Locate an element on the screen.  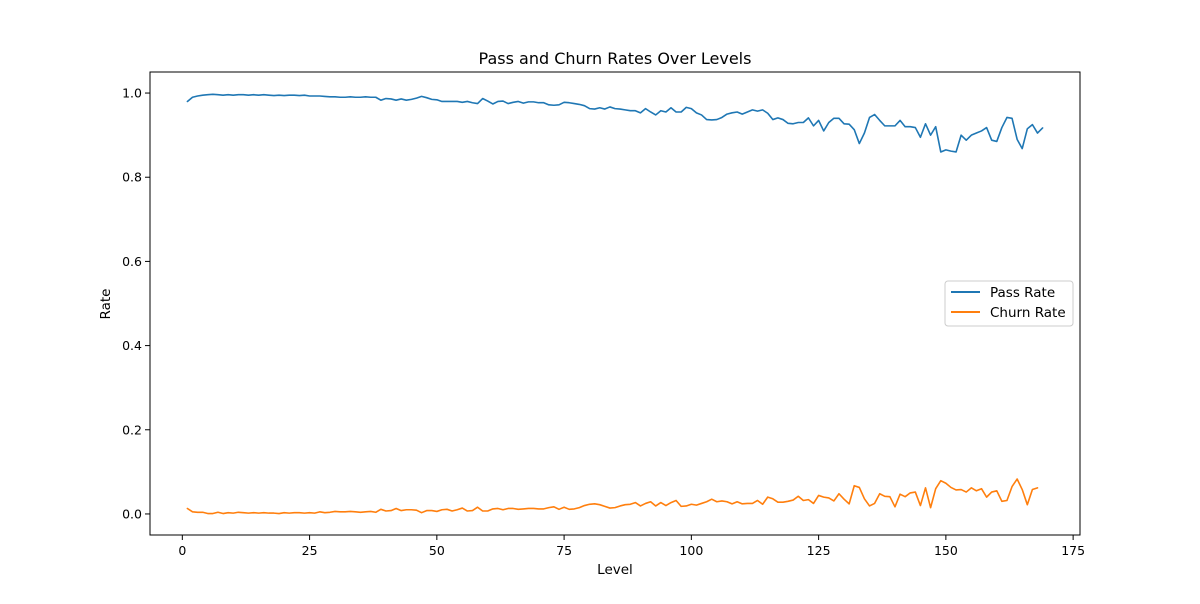
legend: Pass Rate Churn Rate is located at coordinates (1009, 303).